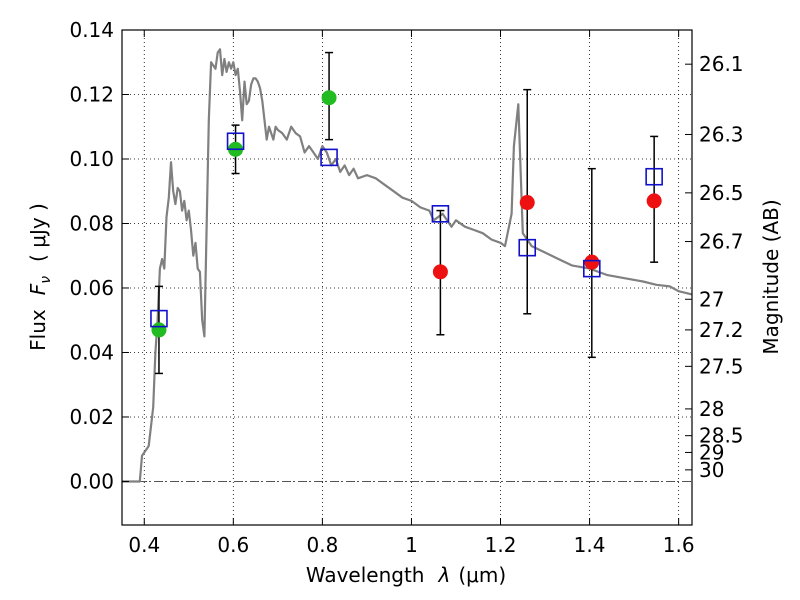 The width and height of the screenshot is (800, 600). What do you see at coordinates (721, 193) in the screenshot?
I see `y2-tick-label: 26.5` at bounding box center [721, 193].